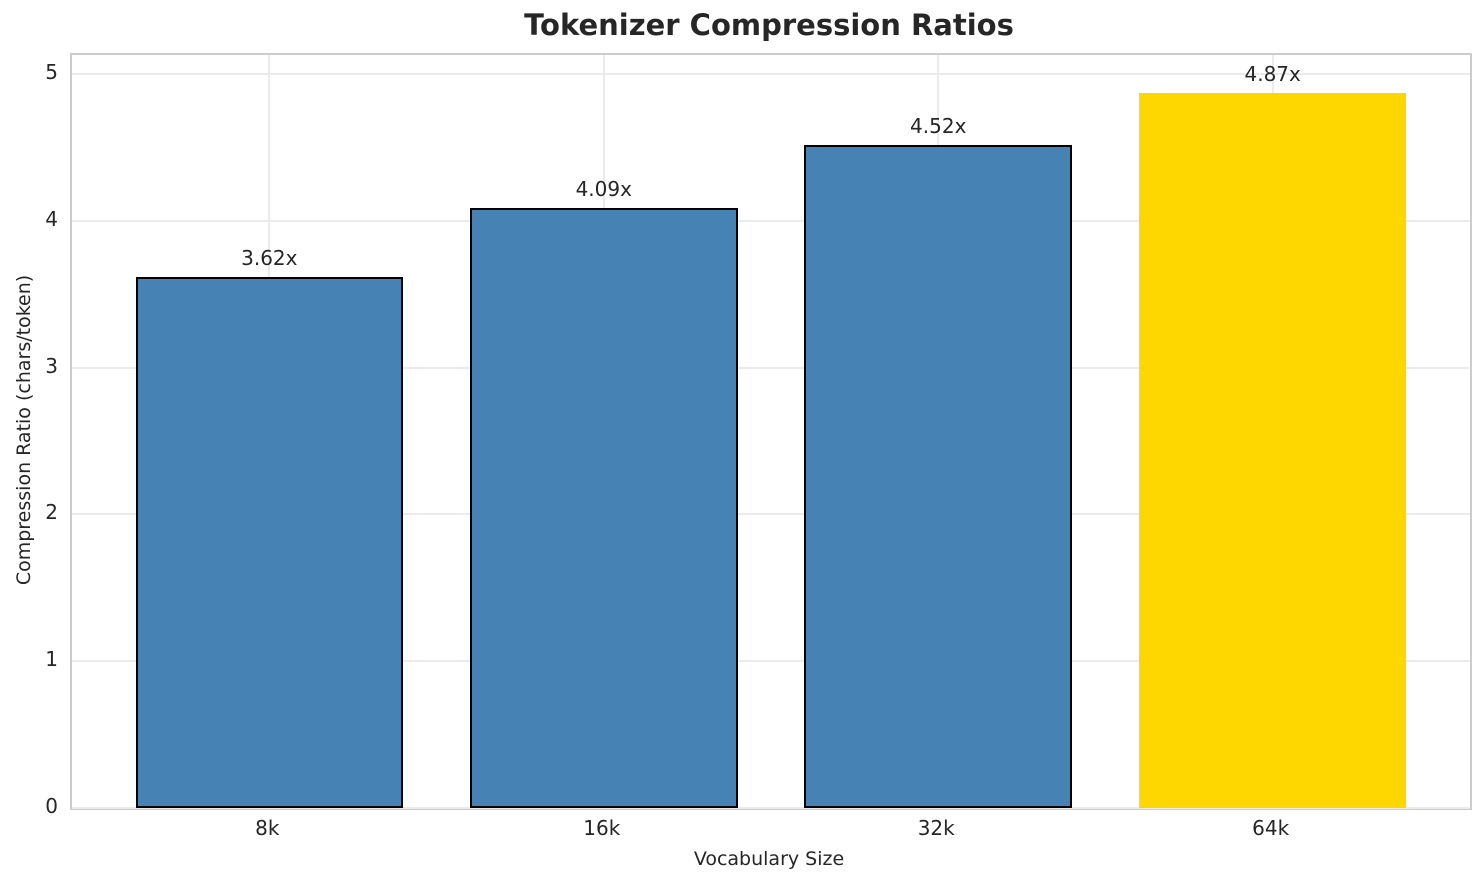 The width and height of the screenshot is (1483, 885). What do you see at coordinates (51, 72) in the screenshot?
I see `y-tick-label: 5` at bounding box center [51, 72].